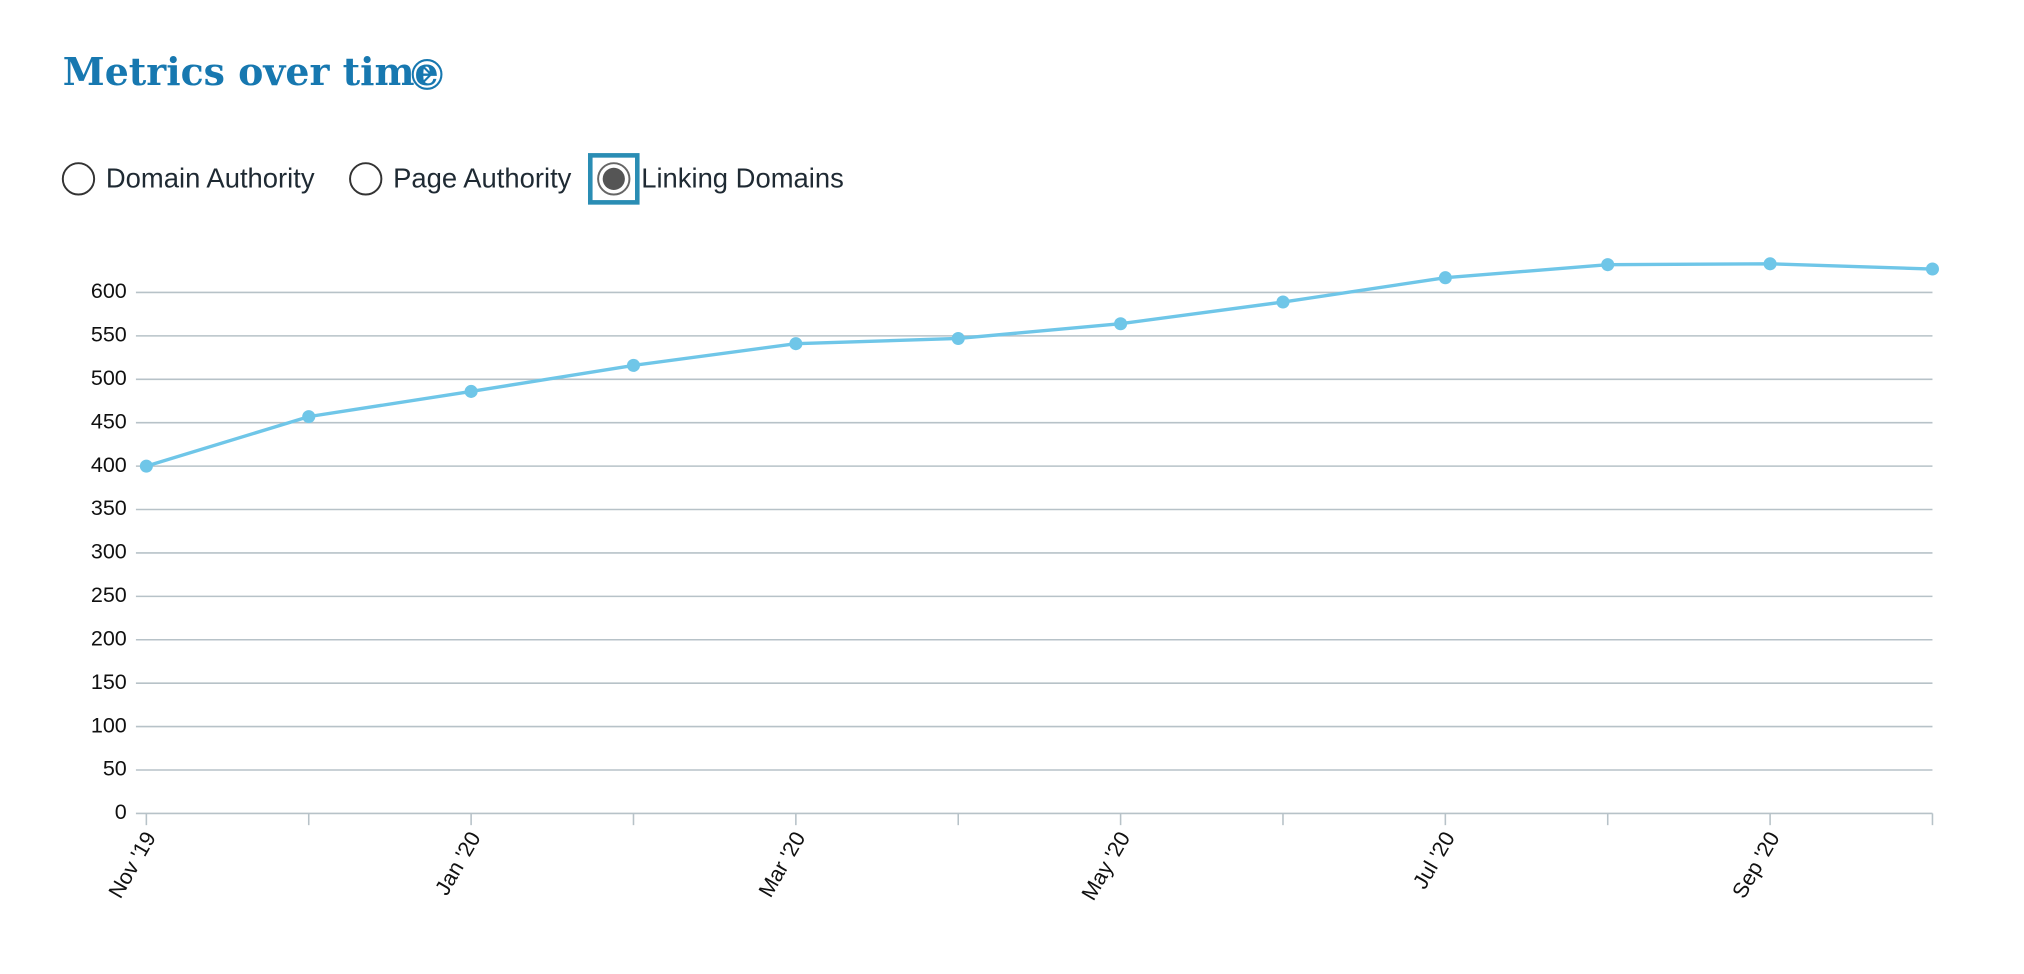 This screenshot has width=2024, height=974. I want to click on y-tick-label: 400, so click(109, 465).